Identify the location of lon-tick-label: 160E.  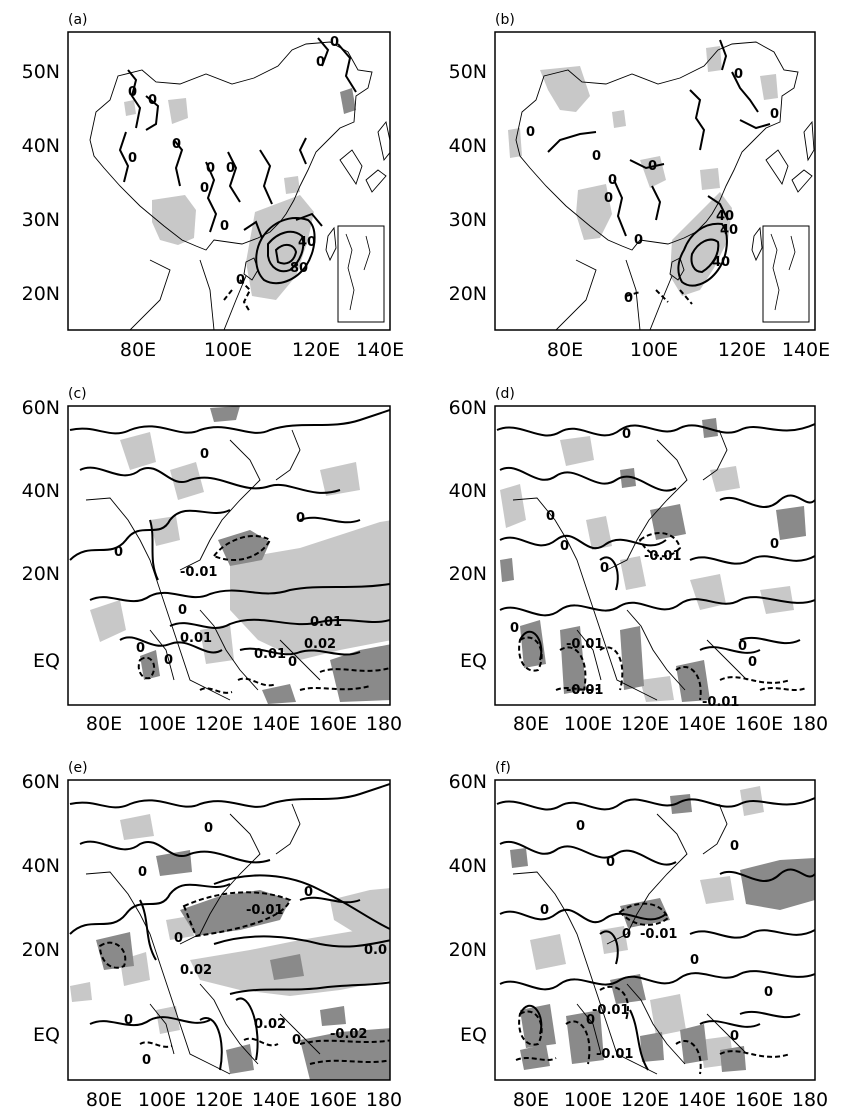
(333, 724).